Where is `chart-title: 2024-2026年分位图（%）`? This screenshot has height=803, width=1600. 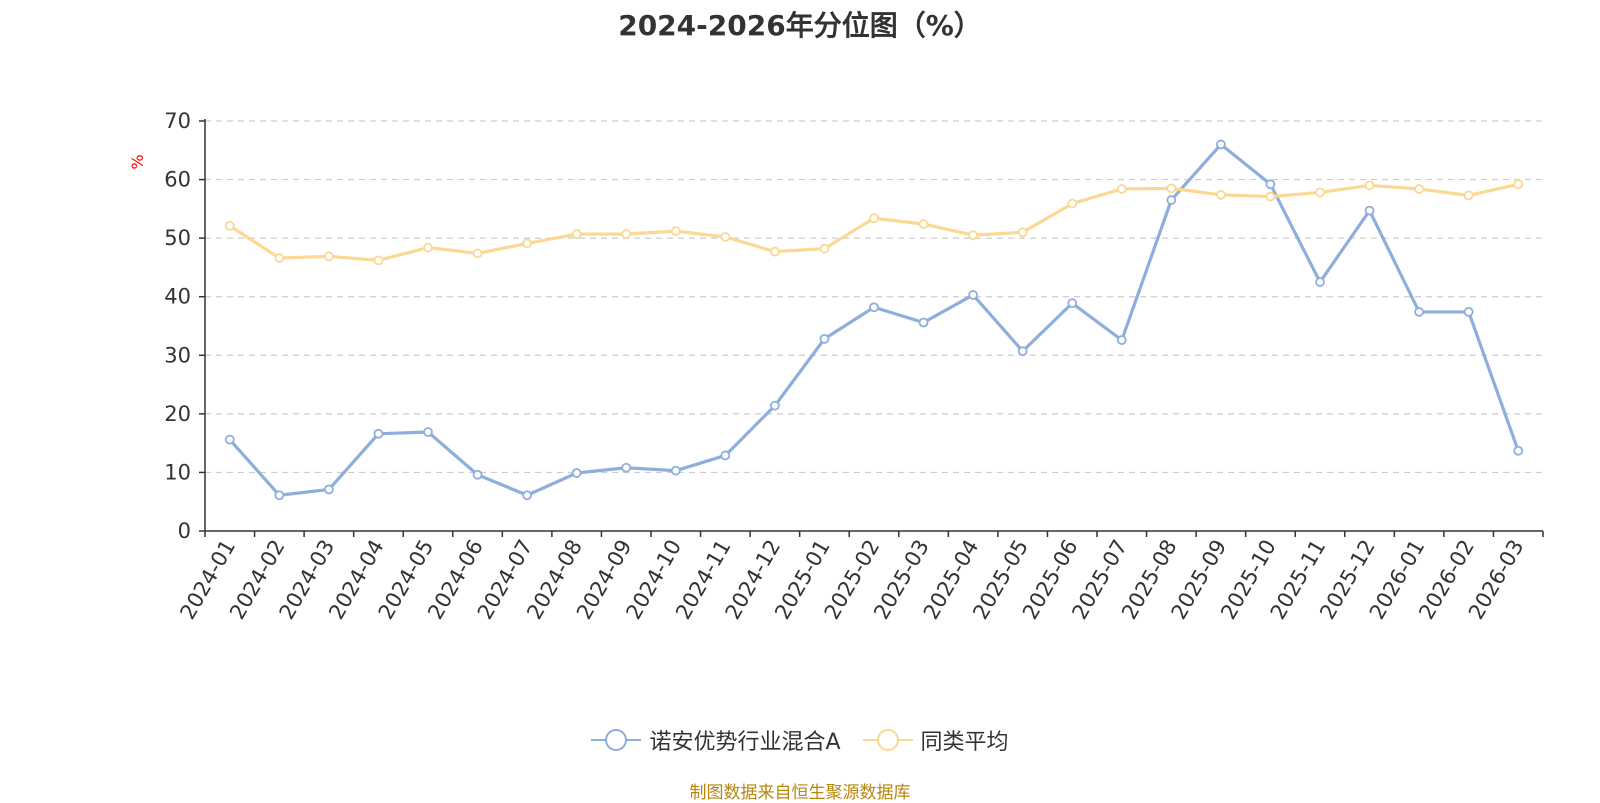
chart-title: 2024-2026年分位图（%） is located at coordinates (800, 25).